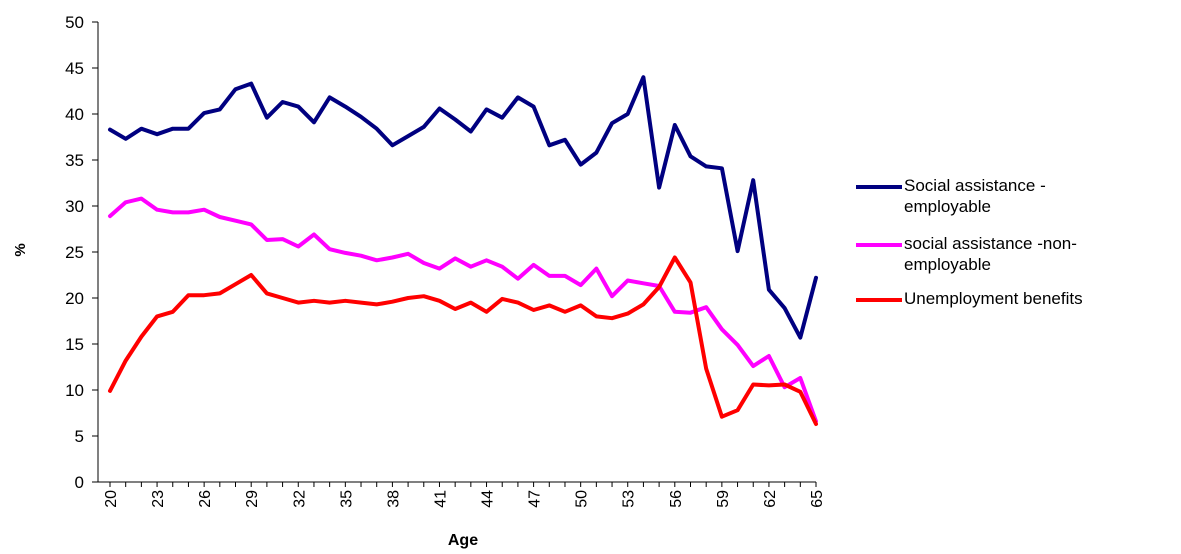  I want to click on x-tick-label: 50, so click(582, 499).